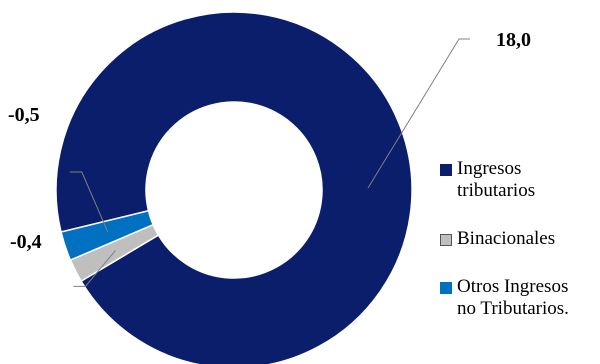 The image size is (600, 364). Describe the element at coordinates (94, 268) in the screenshot. I see `leader-line-binacionales` at that location.